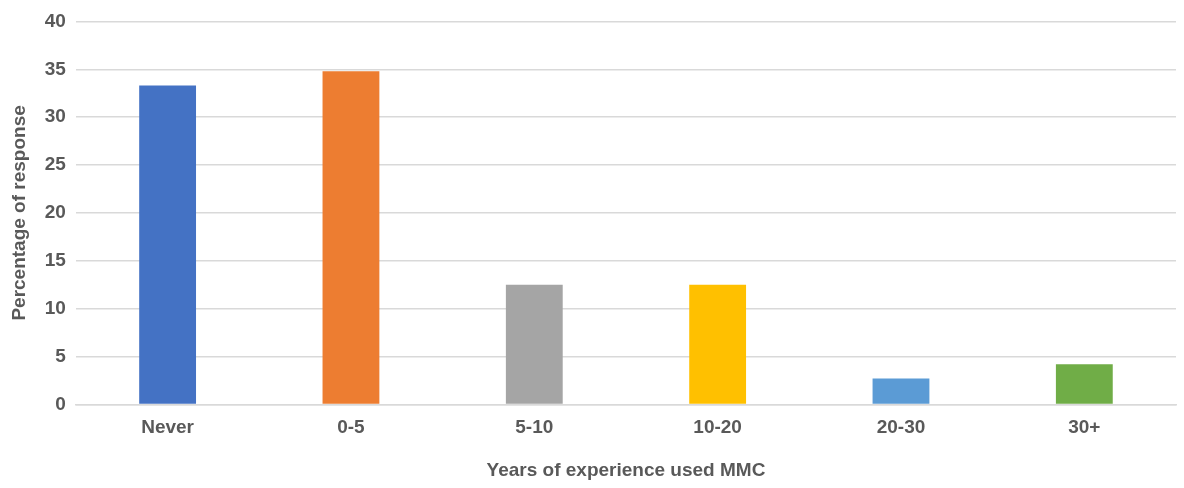 This screenshot has width=1184, height=488. What do you see at coordinates (55, 164) in the screenshot?
I see `y-tick-label: 25` at bounding box center [55, 164].